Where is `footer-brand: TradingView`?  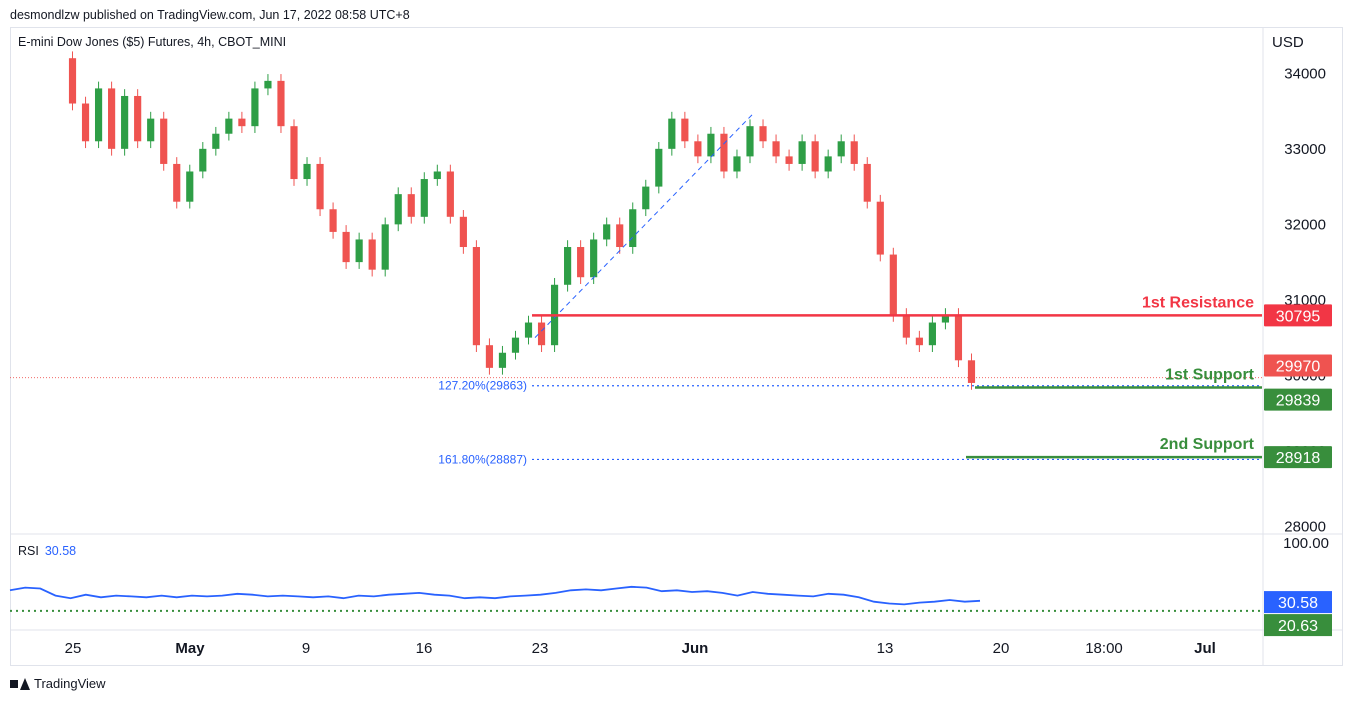
footer-brand: TradingView is located at coordinates (58, 683).